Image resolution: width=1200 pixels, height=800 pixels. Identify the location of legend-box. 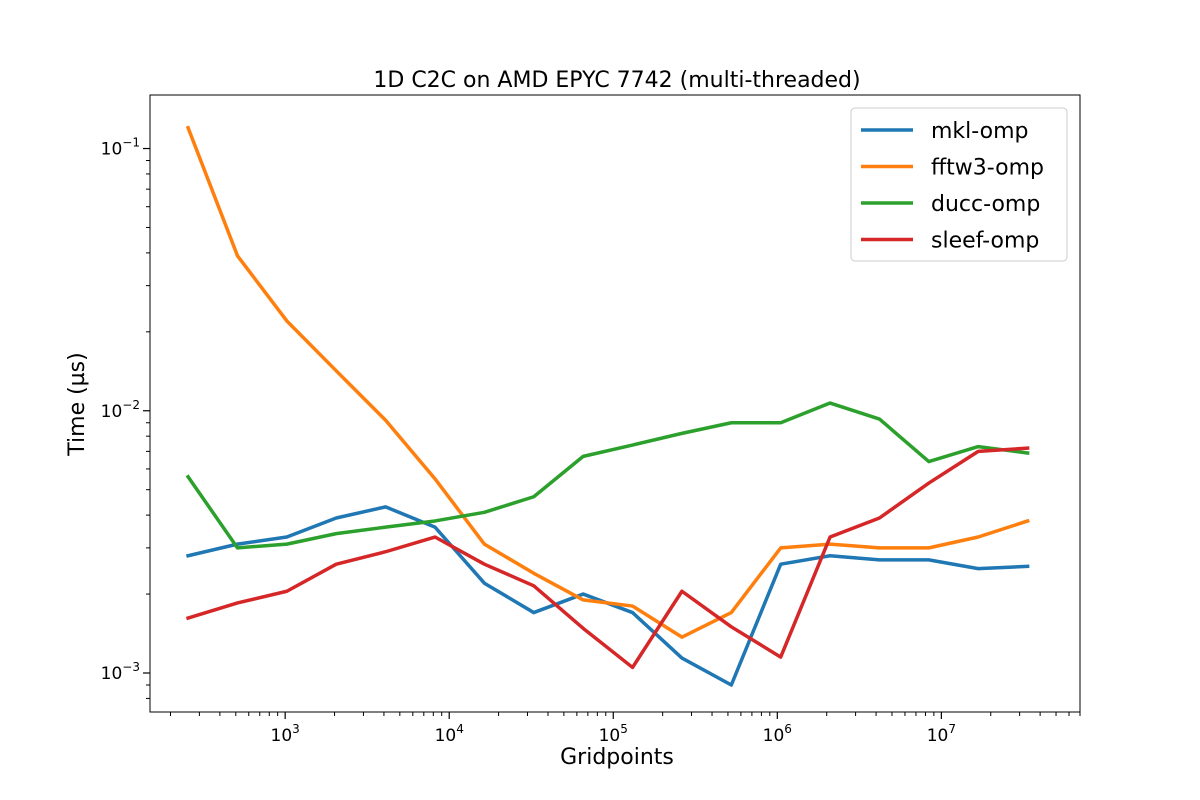
(959, 184).